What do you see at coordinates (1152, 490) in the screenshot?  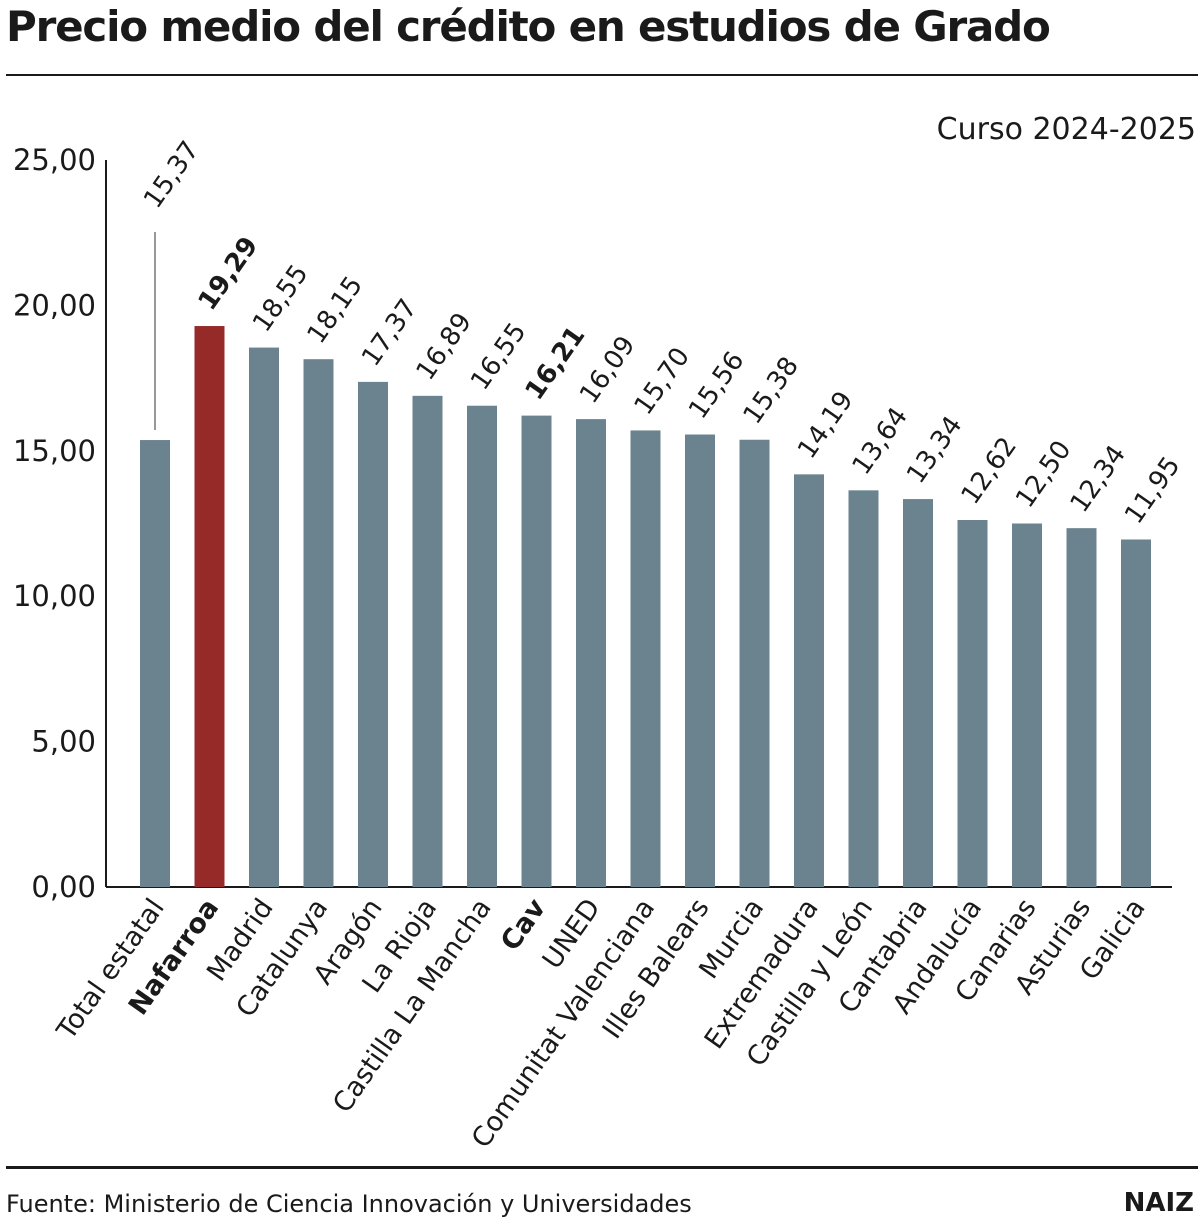 I see `value-label: 11,95` at bounding box center [1152, 490].